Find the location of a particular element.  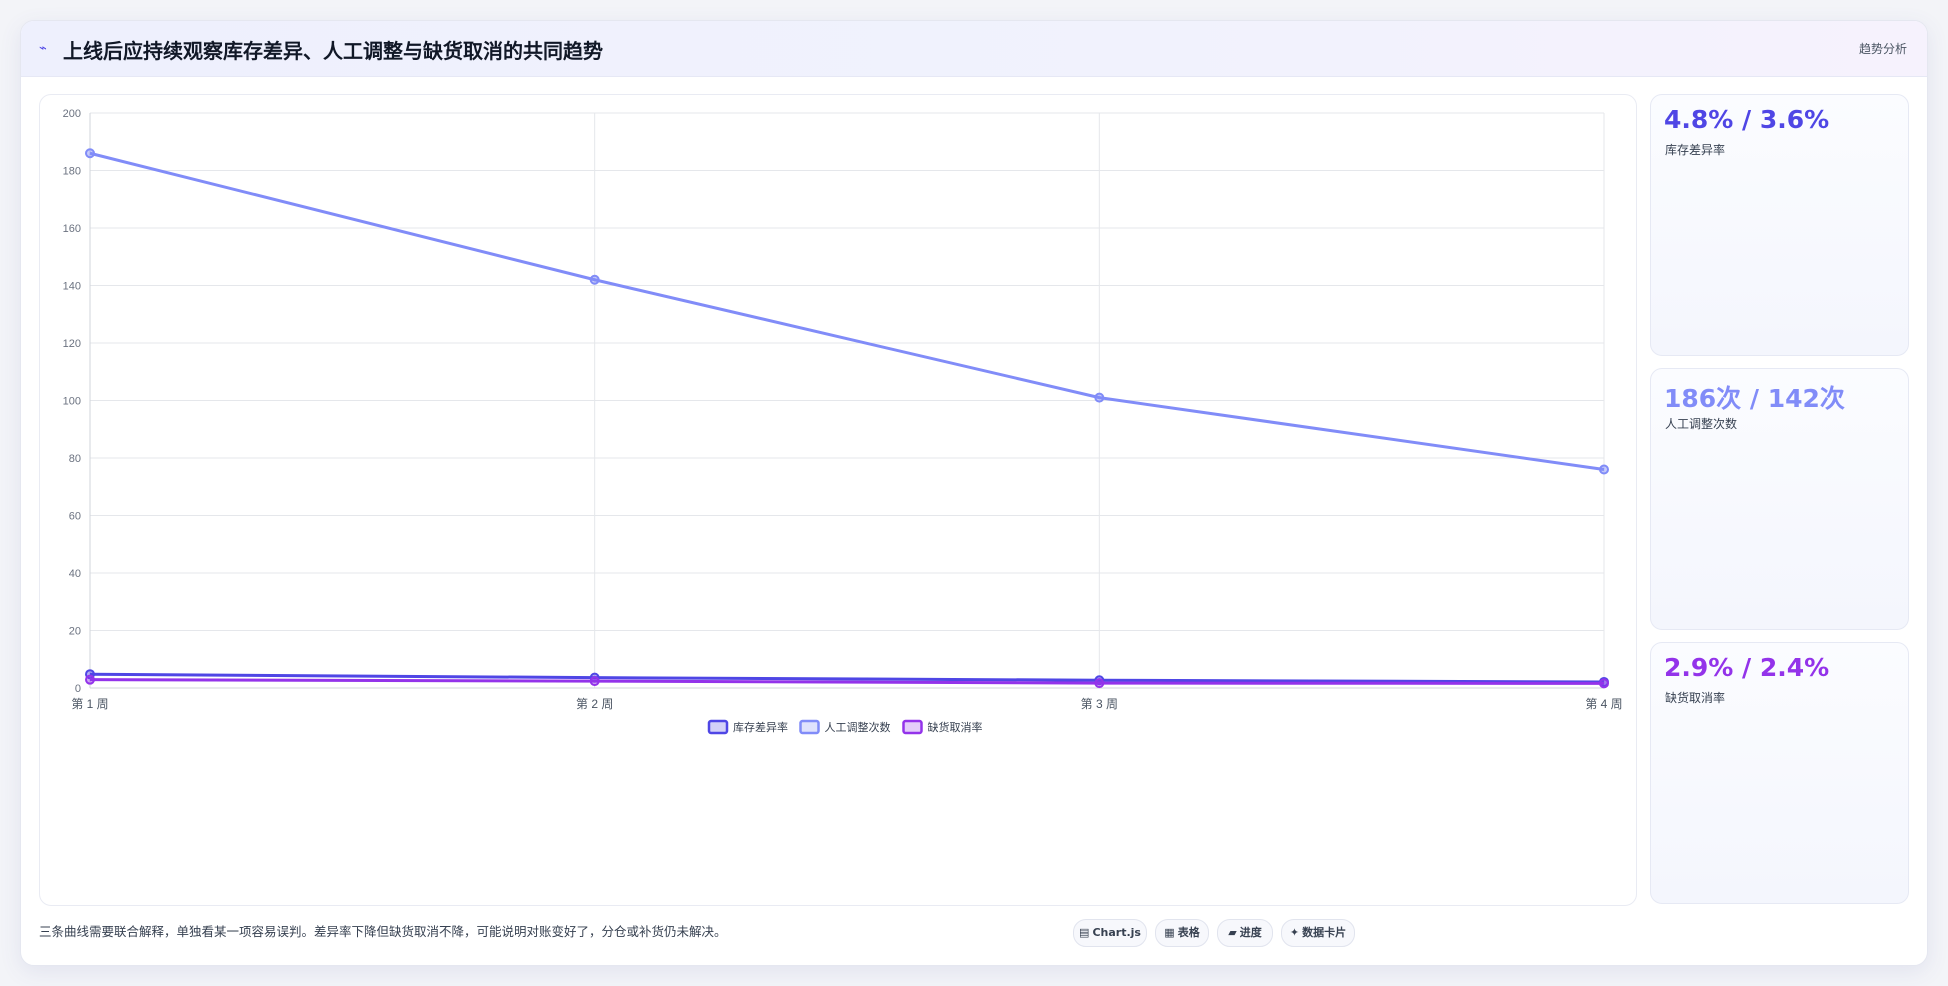

chip-label: 进度 is located at coordinates (1250, 932).